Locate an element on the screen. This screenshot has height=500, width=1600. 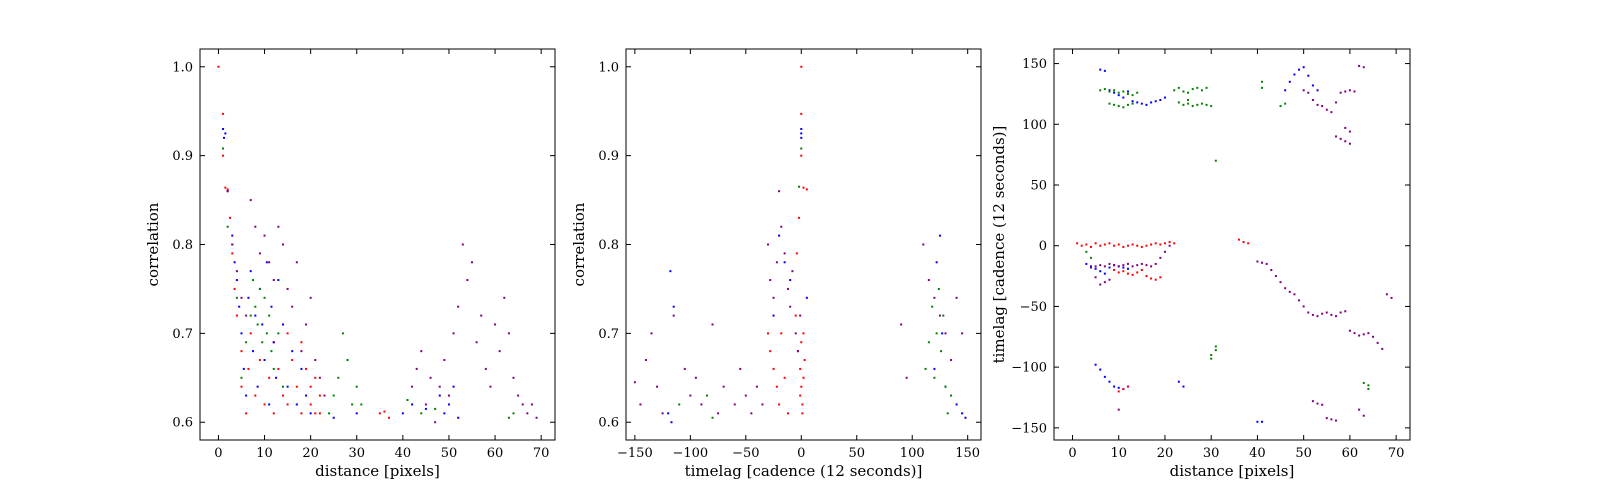
data-points is located at coordinates (800, 244).